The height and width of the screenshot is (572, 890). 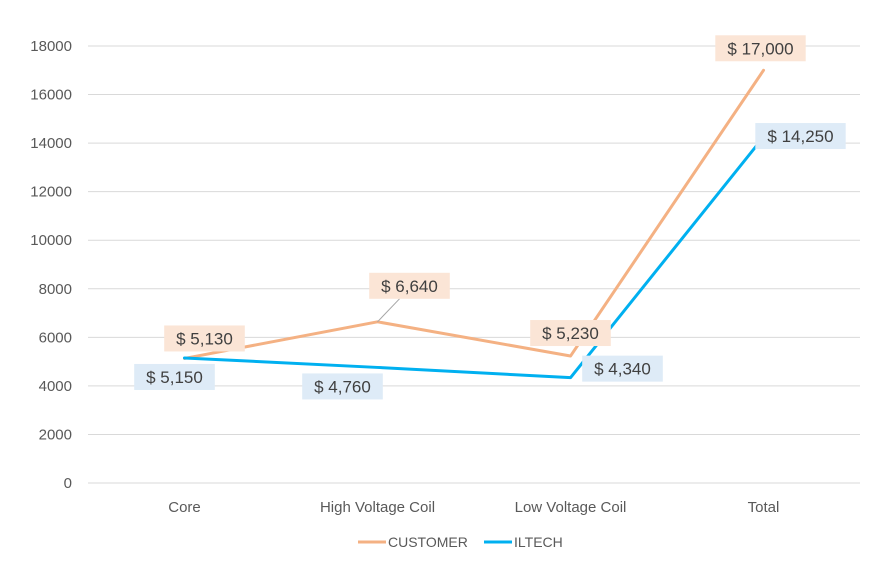 What do you see at coordinates (68, 483) in the screenshot?
I see `y-tick-label: 0` at bounding box center [68, 483].